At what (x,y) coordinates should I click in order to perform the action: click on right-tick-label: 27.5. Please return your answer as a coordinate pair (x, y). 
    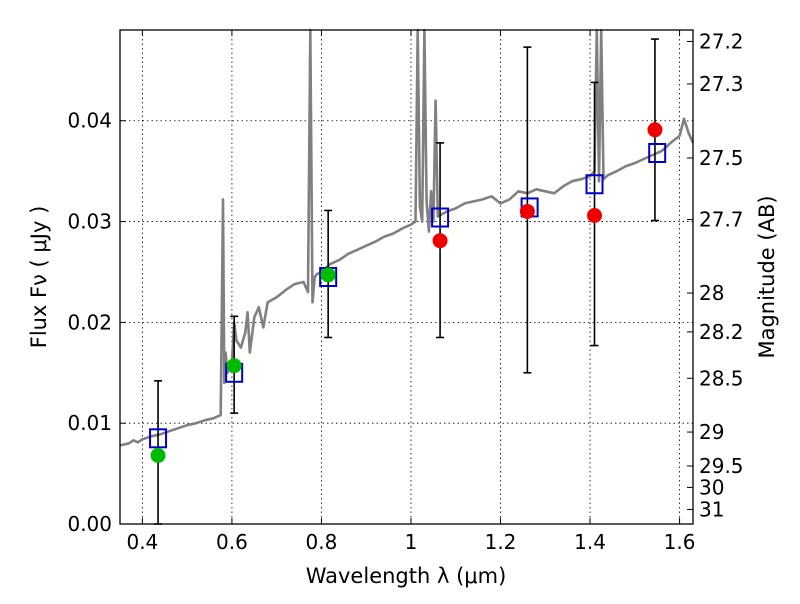
    Looking at the image, I should click on (721, 158).